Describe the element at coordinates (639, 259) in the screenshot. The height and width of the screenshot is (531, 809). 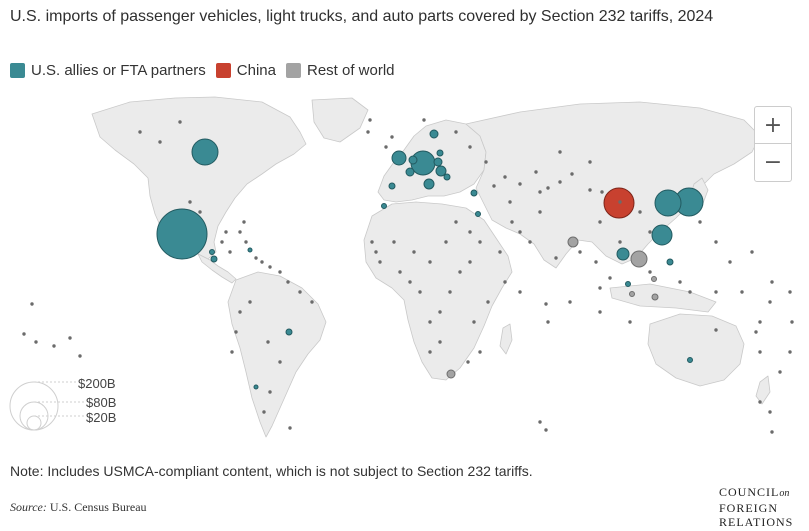
I see `bubble-vietnam` at that location.